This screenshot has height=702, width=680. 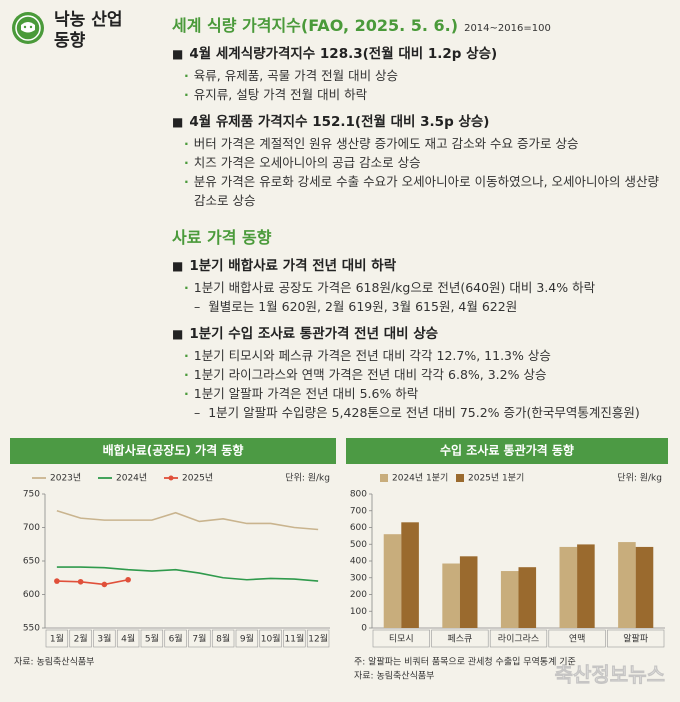 What do you see at coordinates (422, 52) in the screenshot?
I see `item-heading: 4월 세계식량가격지수 128.3(전월 대비 1.2p 상승)` at bounding box center [422, 52].